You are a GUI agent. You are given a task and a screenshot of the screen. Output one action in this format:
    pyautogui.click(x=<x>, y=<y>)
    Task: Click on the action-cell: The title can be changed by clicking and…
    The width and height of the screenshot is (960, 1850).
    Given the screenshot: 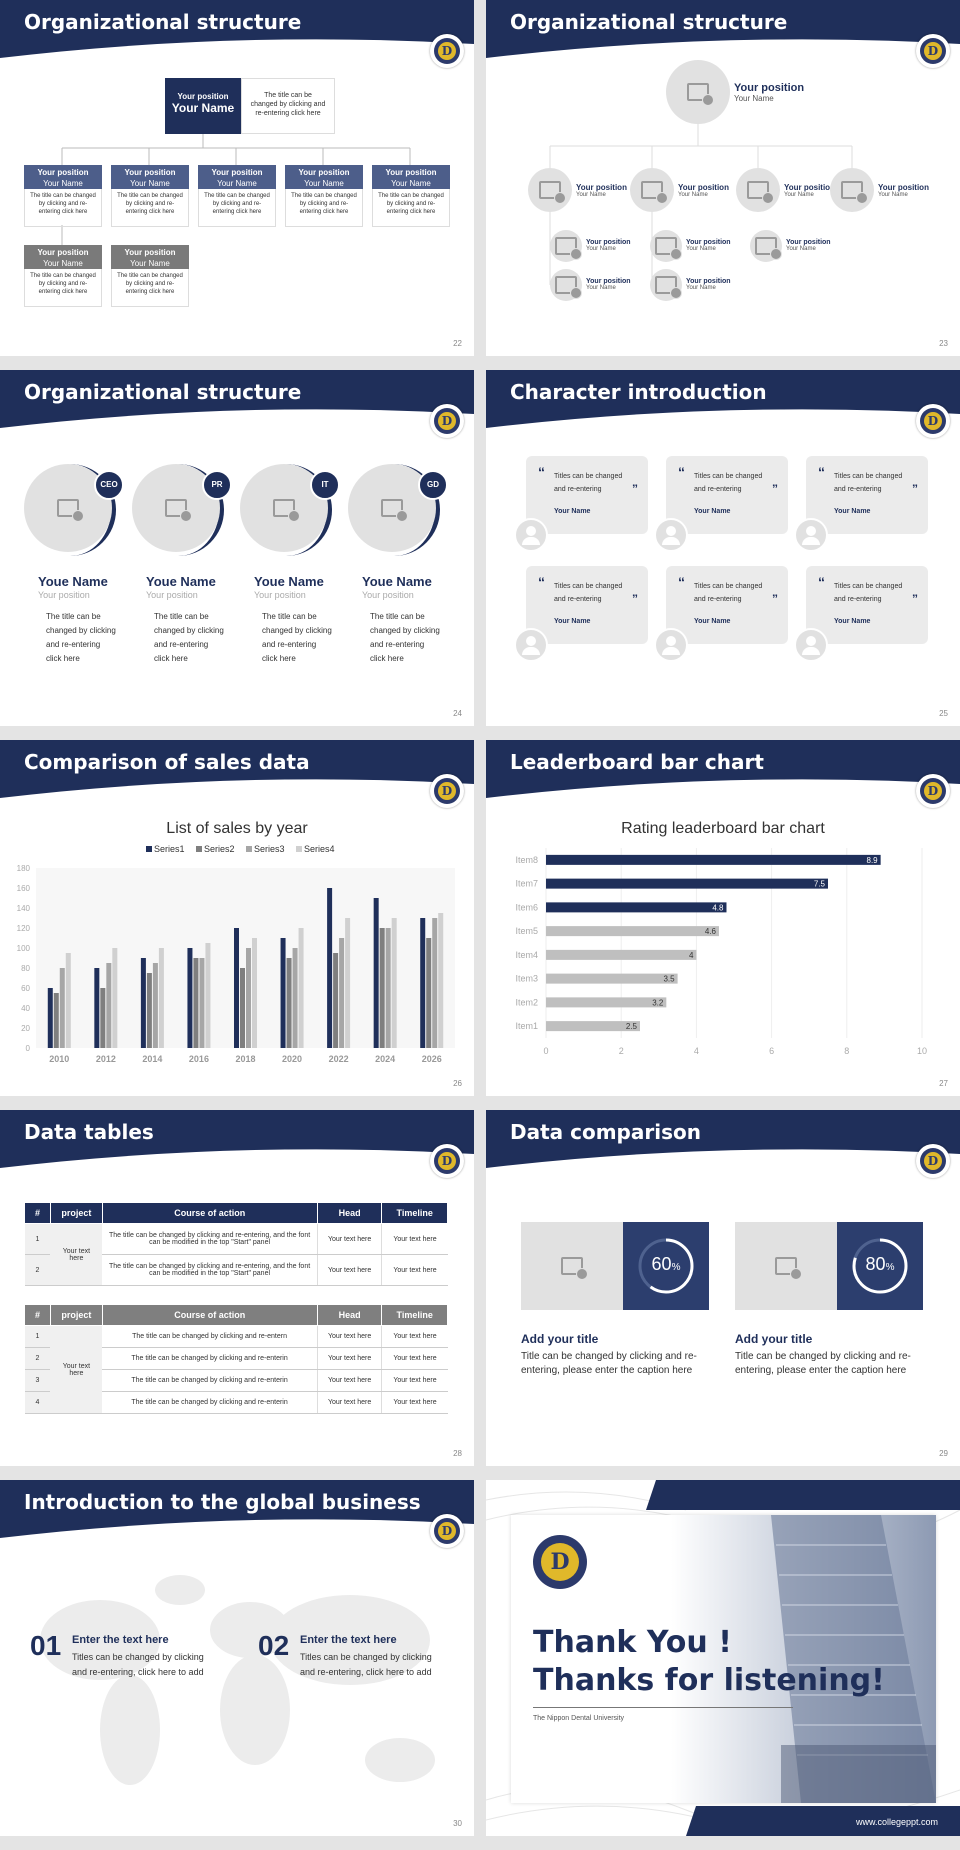 What is the action you would take?
    pyautogui.click(x=210, y=1380)
    